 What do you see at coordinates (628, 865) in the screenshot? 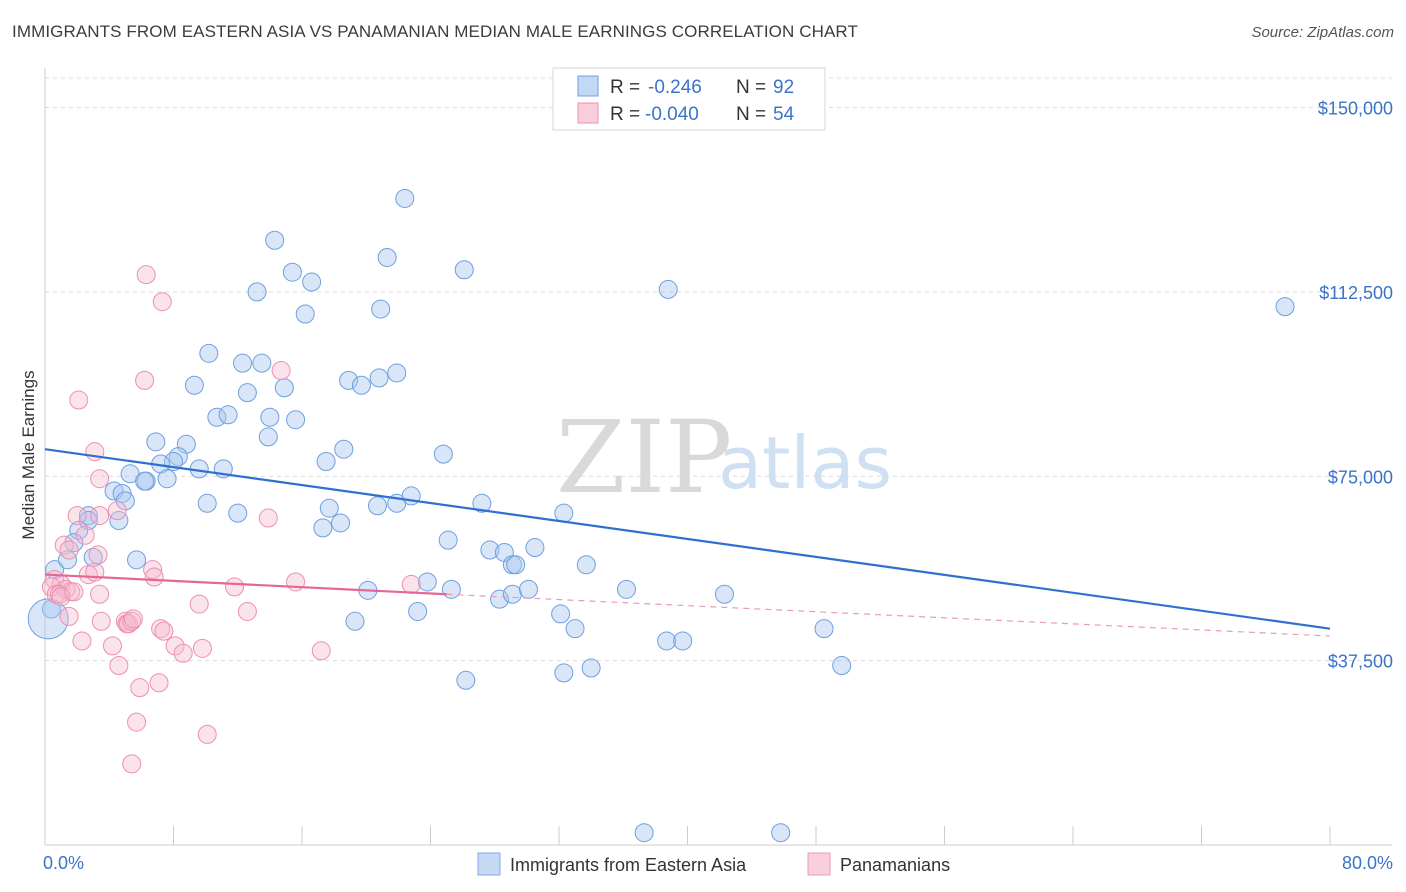
I see `legend-bottom-label-eastern-asia: Immigrants from Eastern Asia` at bounding box center [628, 865].